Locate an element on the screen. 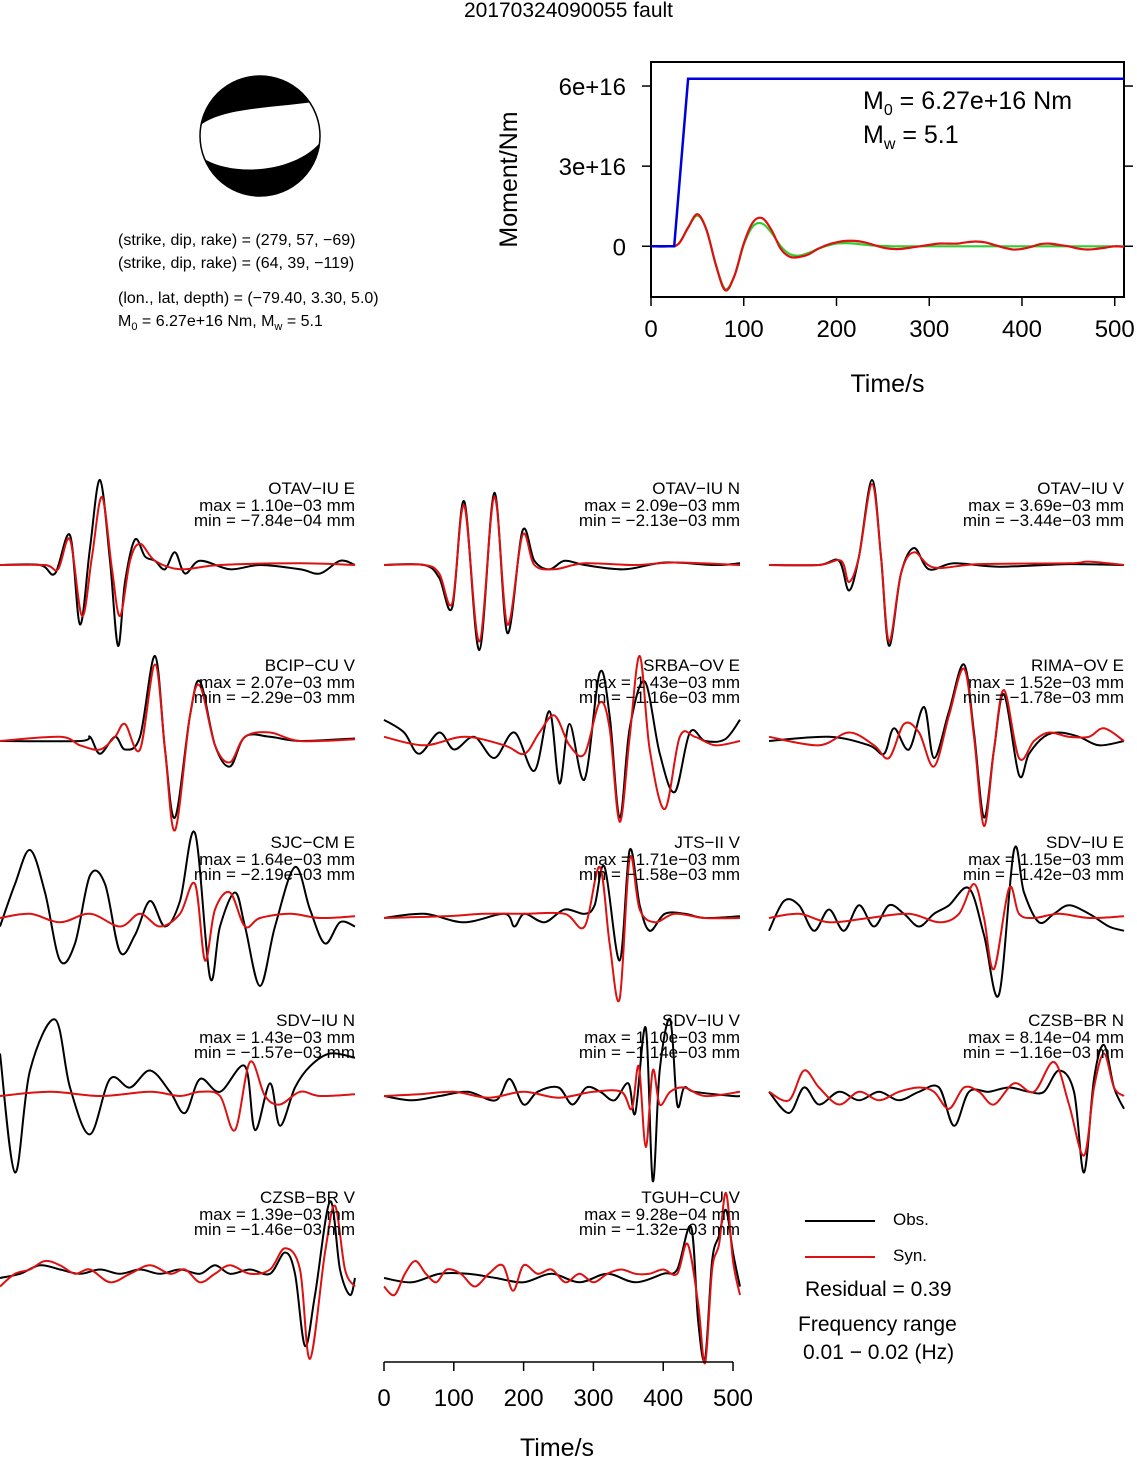  station-label: SDV−IU N is located at coordinates (315, 1020).